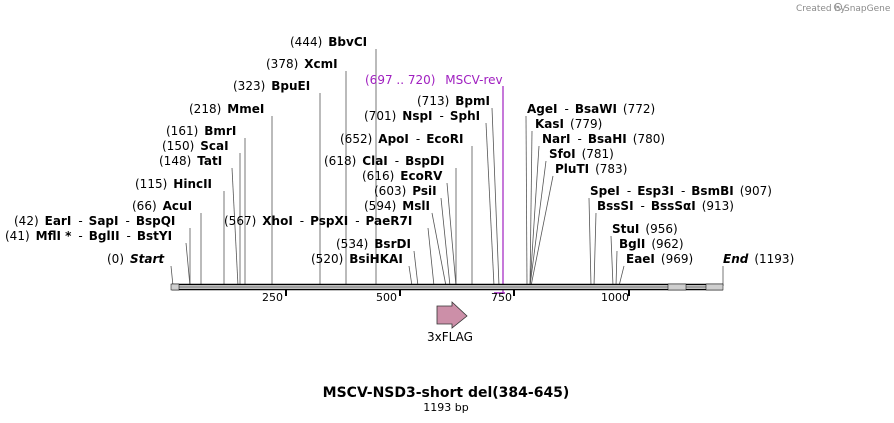 The image size is (894, 423). Describe the element at coordinates (556, 139) in the screenshot. I see `enzyme-label-part: NarI` at that location.